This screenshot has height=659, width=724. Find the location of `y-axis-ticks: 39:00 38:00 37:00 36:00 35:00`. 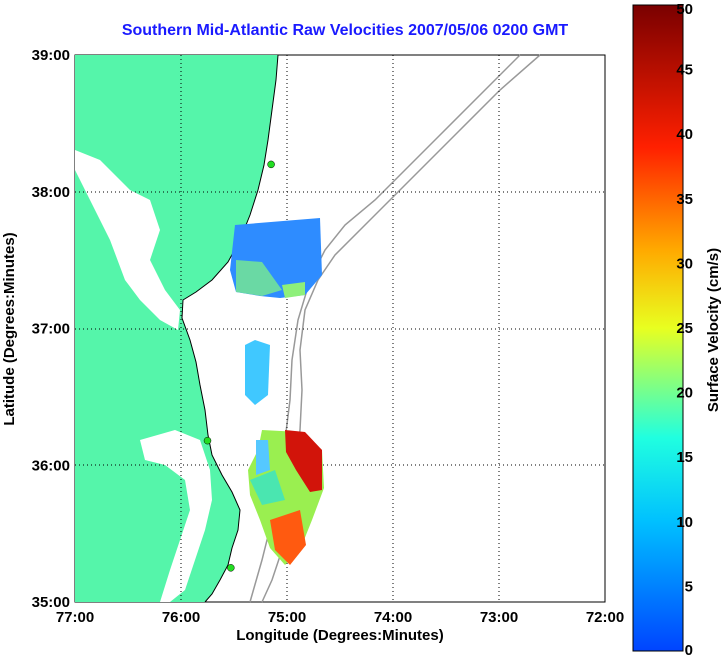

y-axis-ticks: 39:00 38:00 37:00 36:00 35:00 is located at coordinates (51, 329).